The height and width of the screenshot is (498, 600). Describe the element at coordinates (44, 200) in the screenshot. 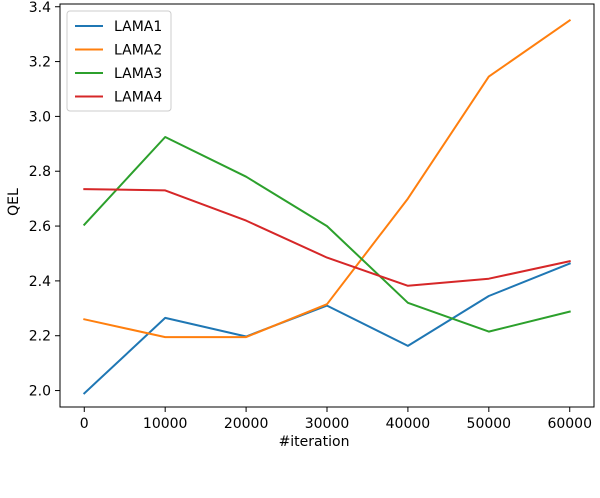

I see `y-axis-ticks: 2.0 2.2 2.4 2.6 2.8 3.0 3.2 3.4` at that location.